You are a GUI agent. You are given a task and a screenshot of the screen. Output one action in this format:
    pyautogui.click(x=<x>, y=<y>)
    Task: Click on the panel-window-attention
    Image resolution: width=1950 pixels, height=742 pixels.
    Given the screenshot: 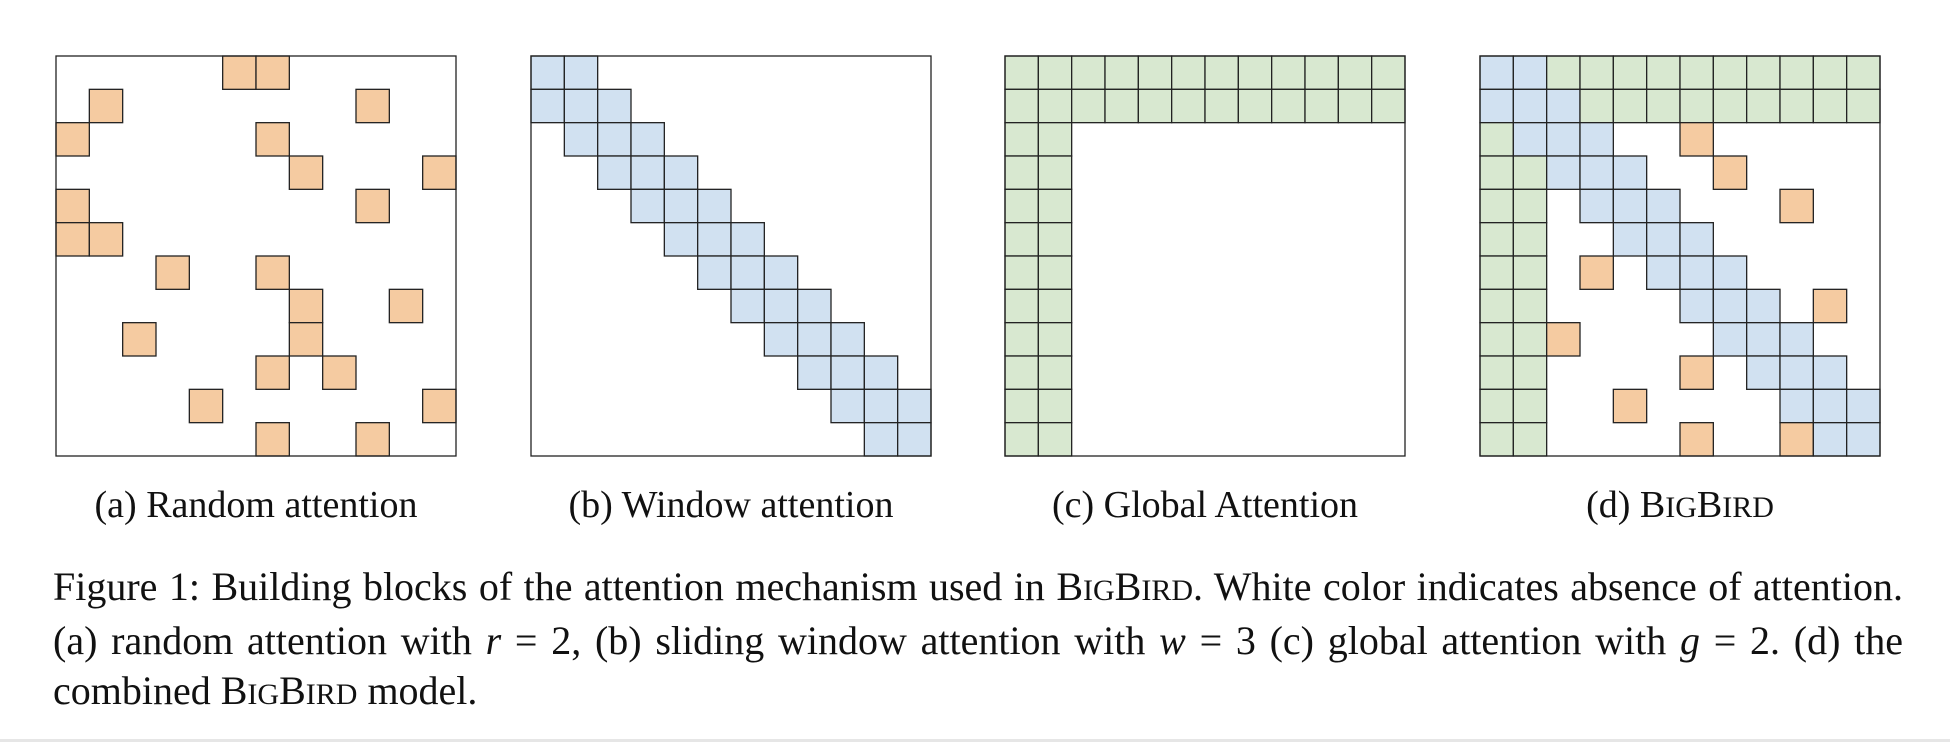 What is the action you would take?
    pyautogui.click(x=731, y=256)
    